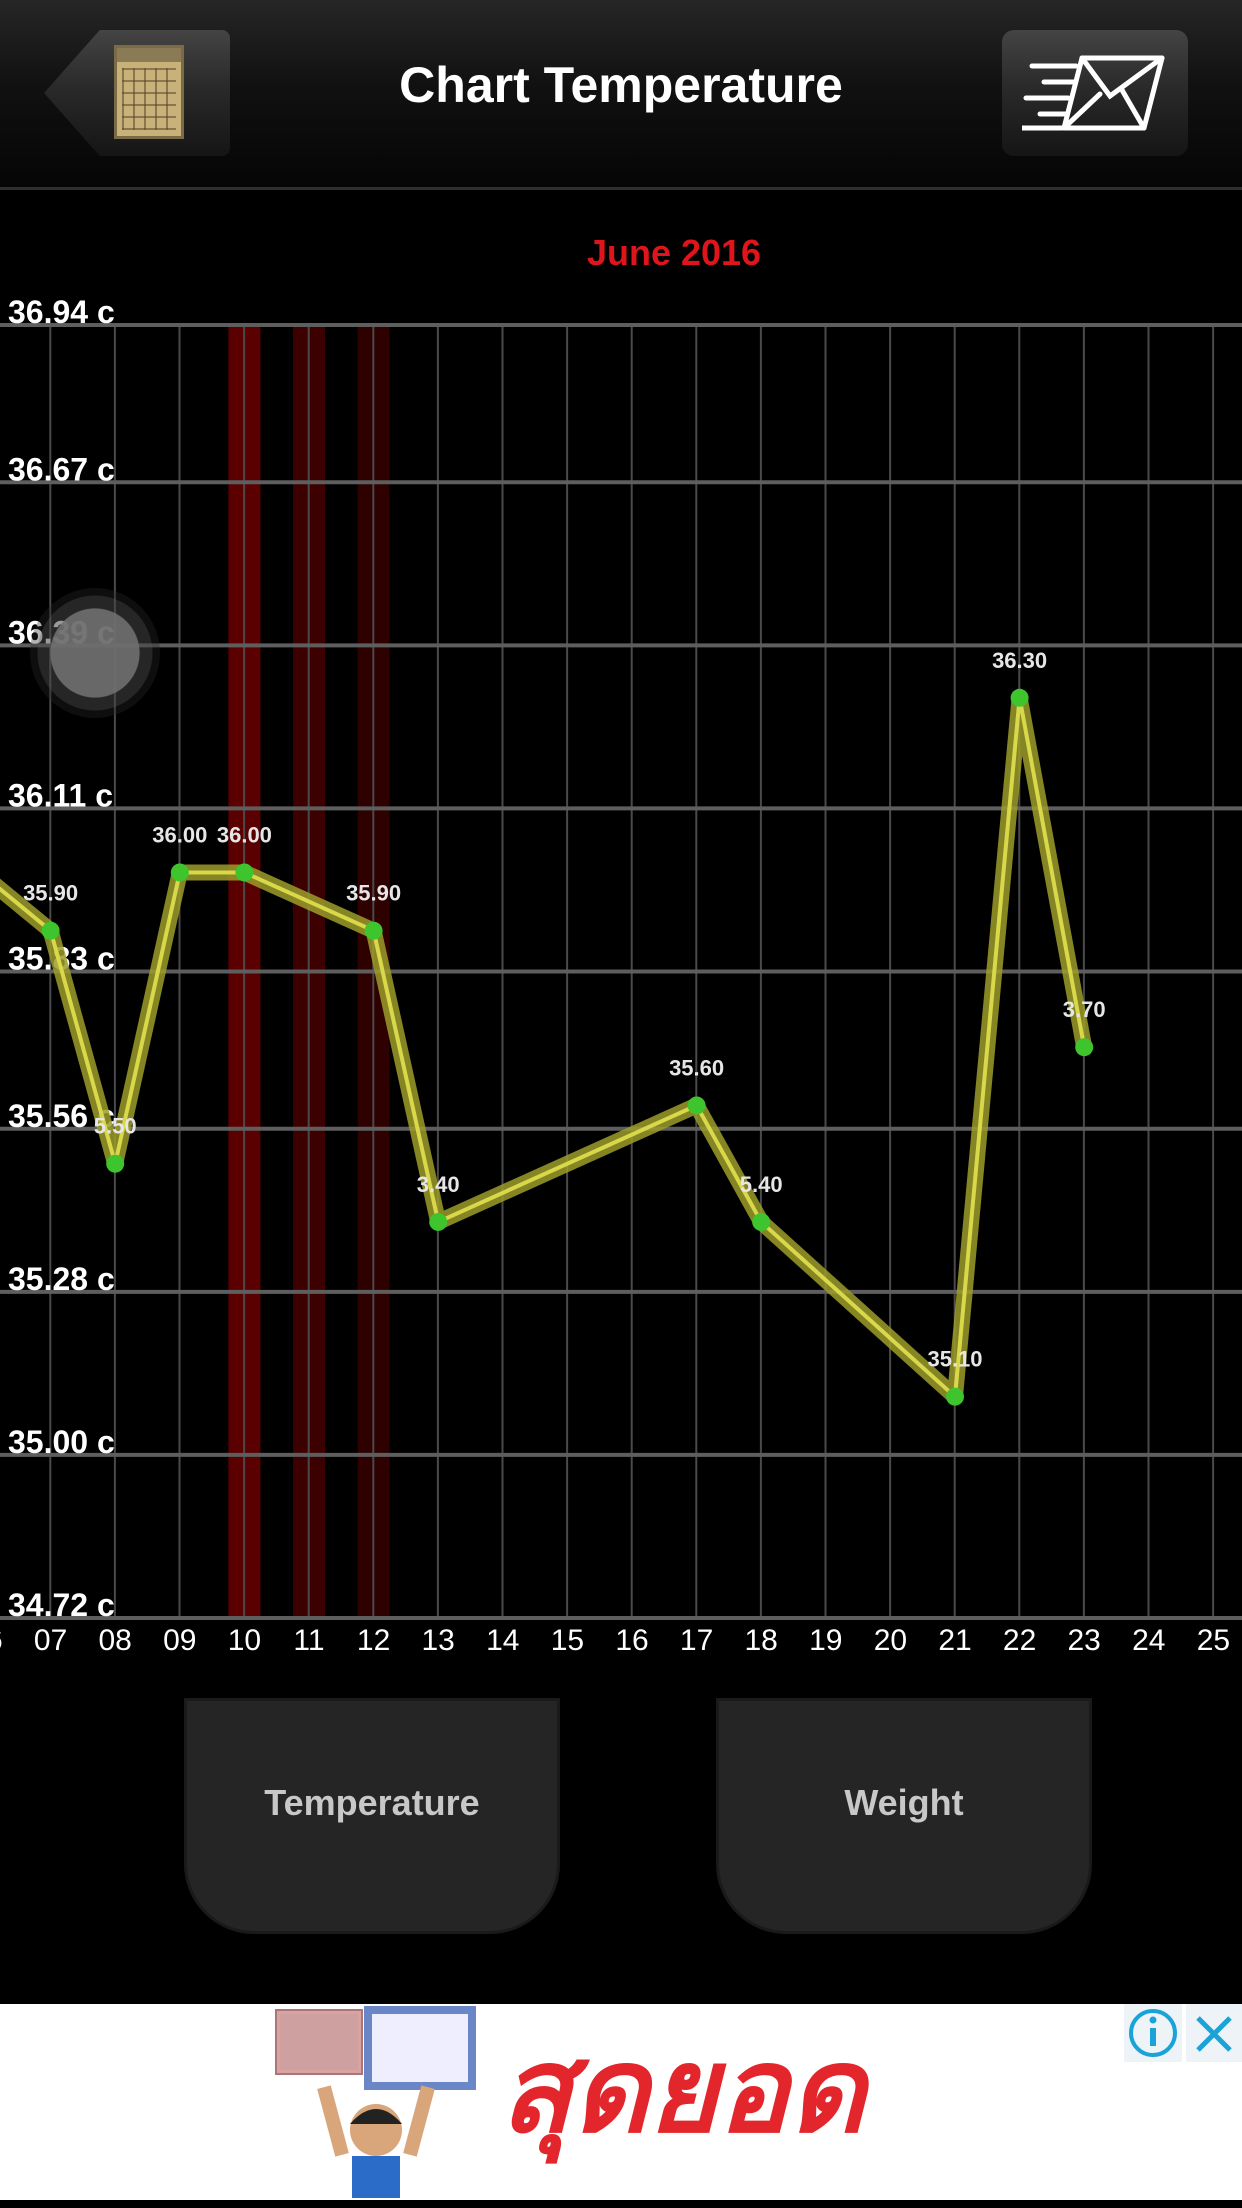 This screenshot has width=1242, height=2208. What do you see at coordinates (115, 1126) in the screenshot?
I see `data-label: 5.50` at bounding box center [115, 1126].